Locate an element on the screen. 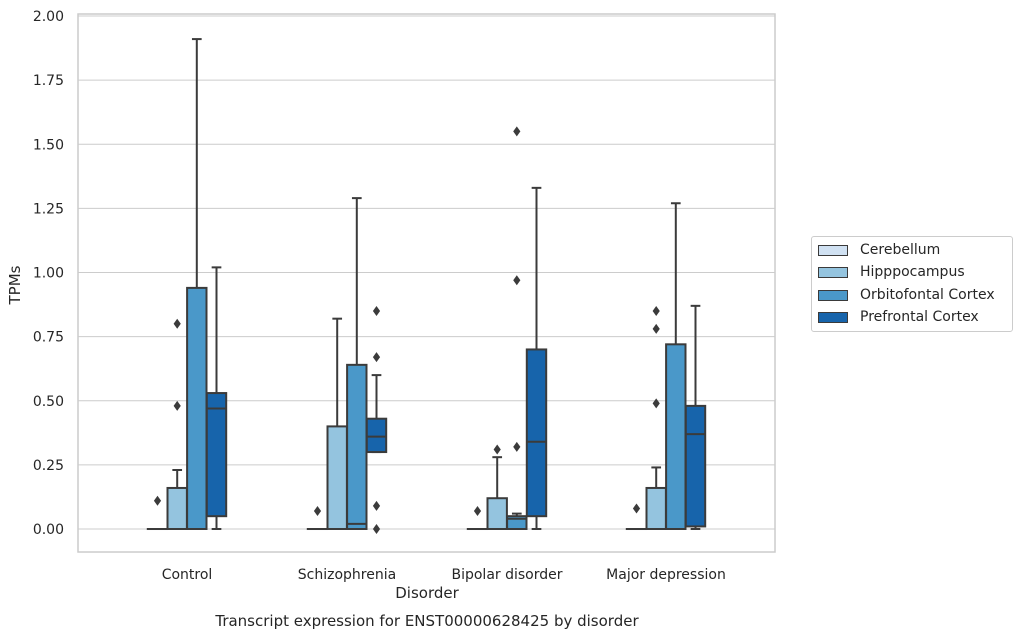  x-tick-label: Control is located at coordinates (187, 575).